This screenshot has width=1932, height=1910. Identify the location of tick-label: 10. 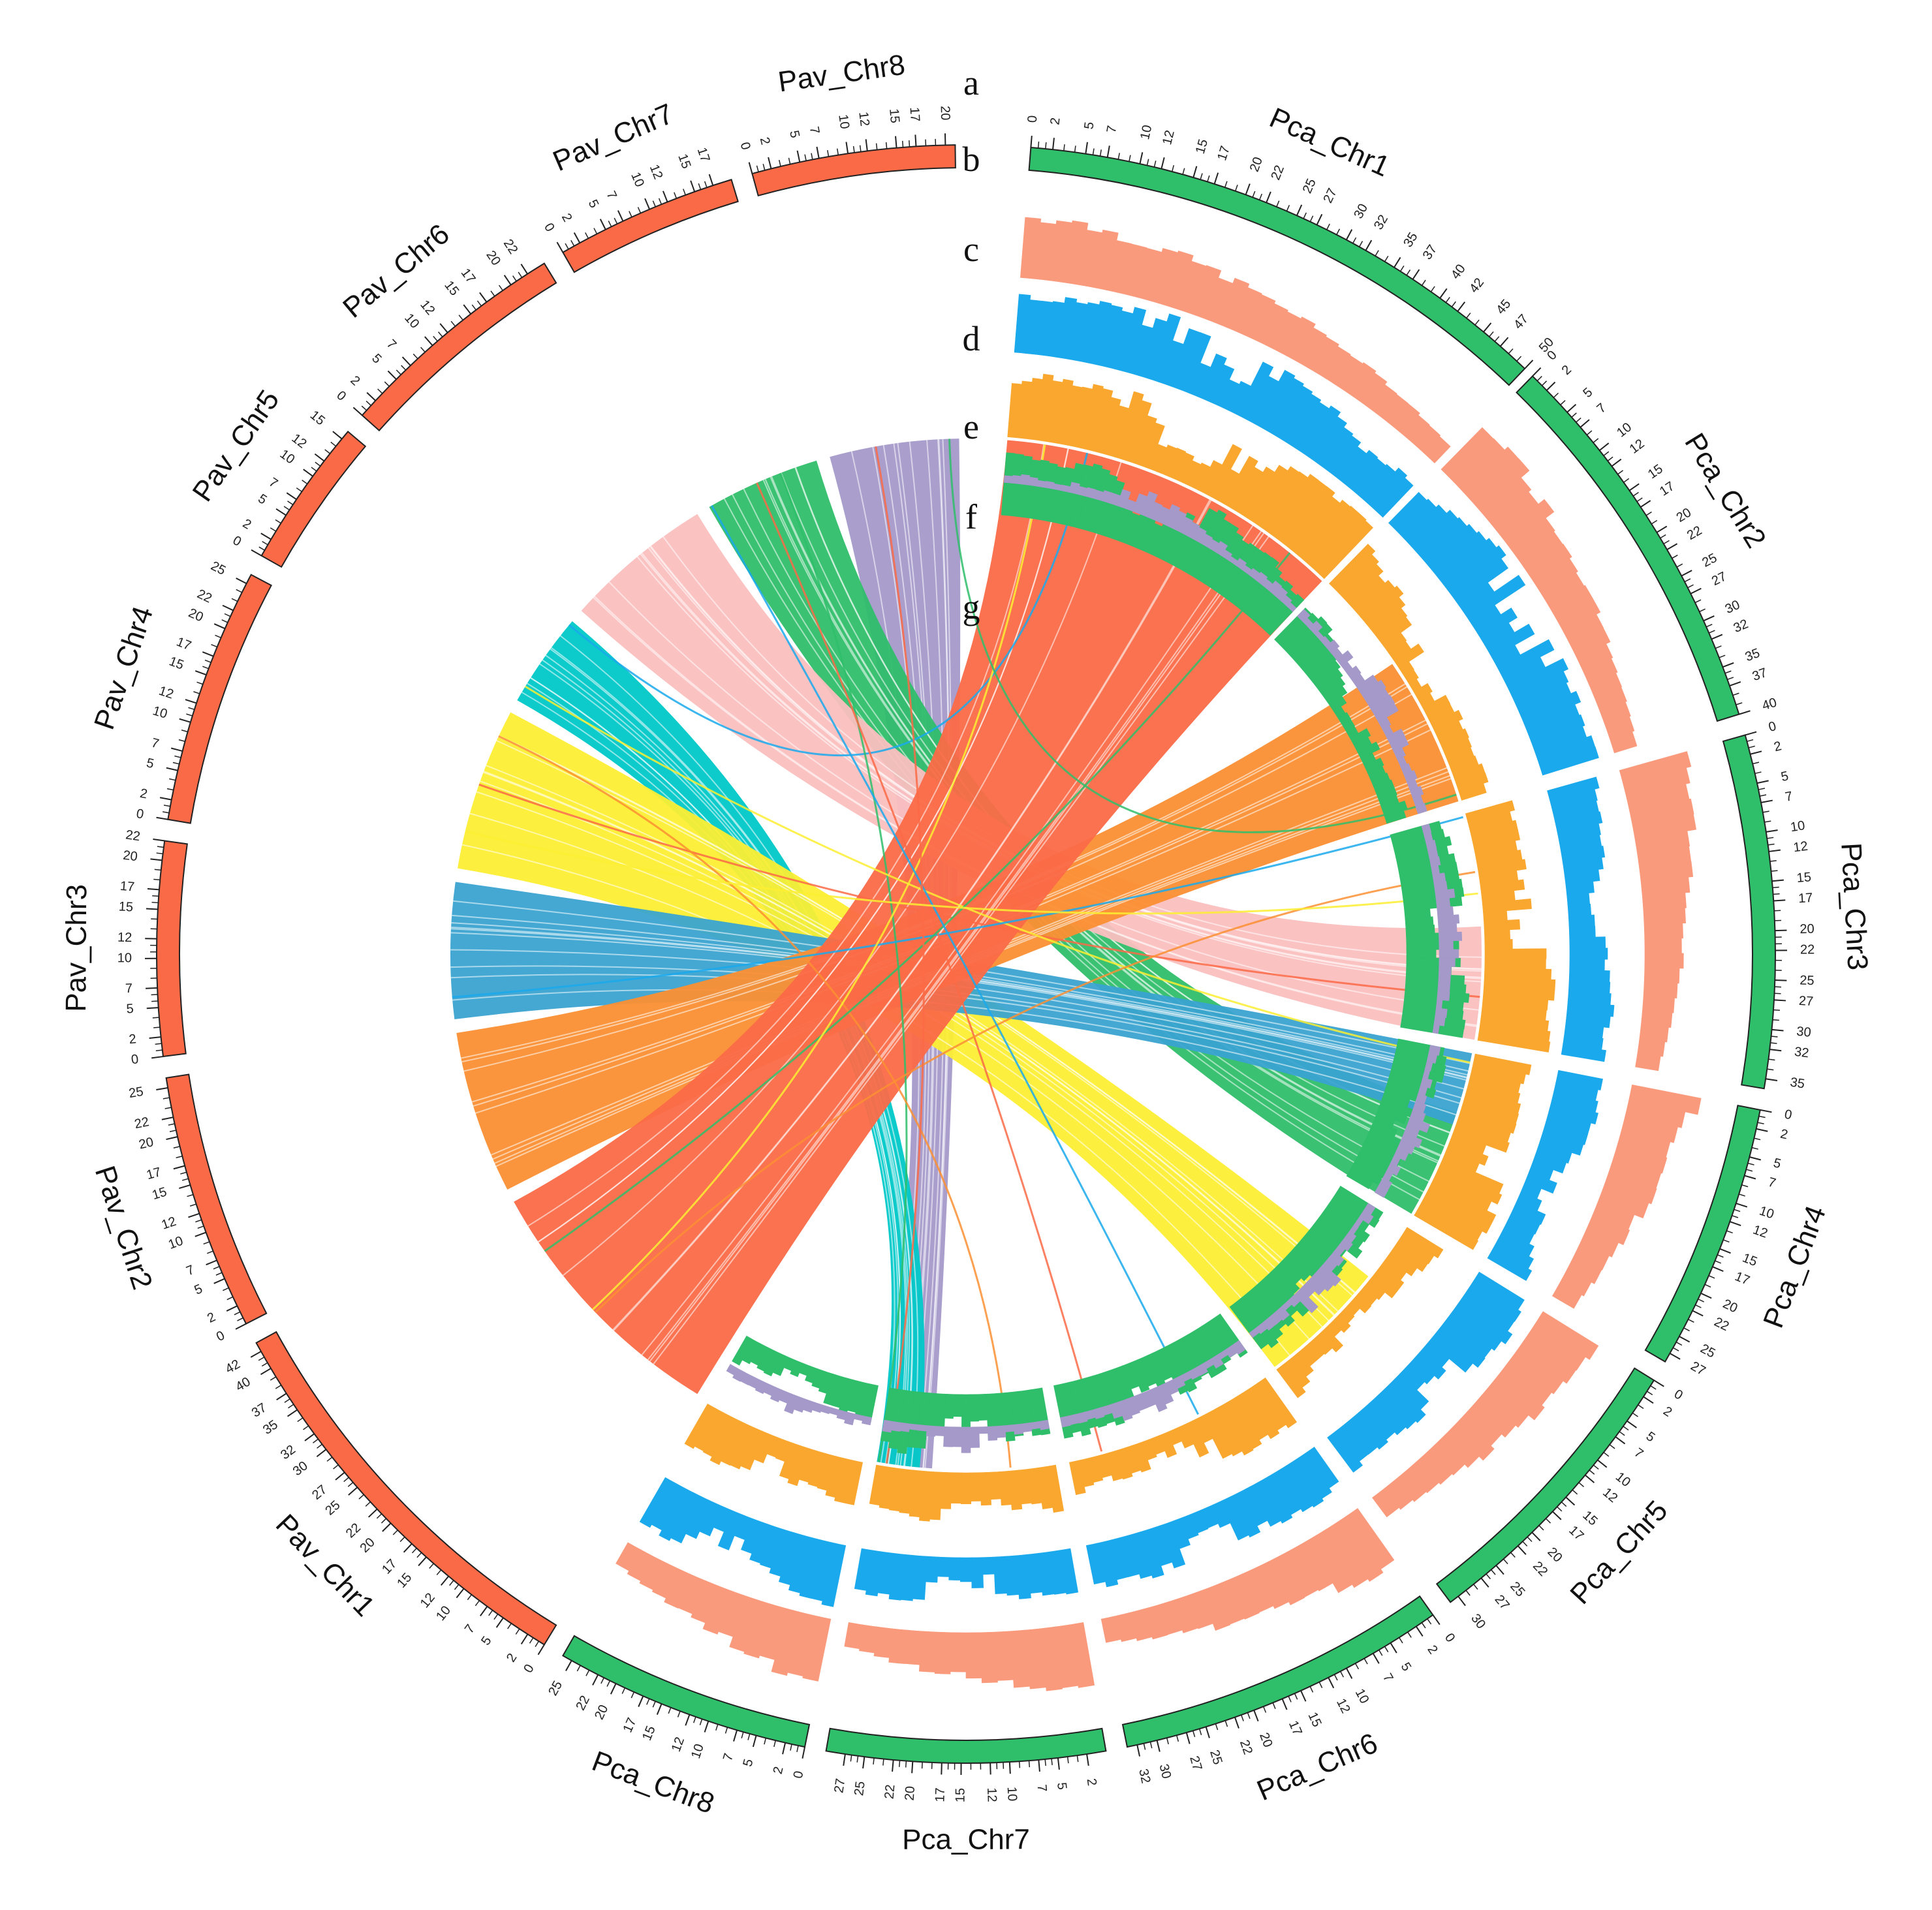
(176, 1243).